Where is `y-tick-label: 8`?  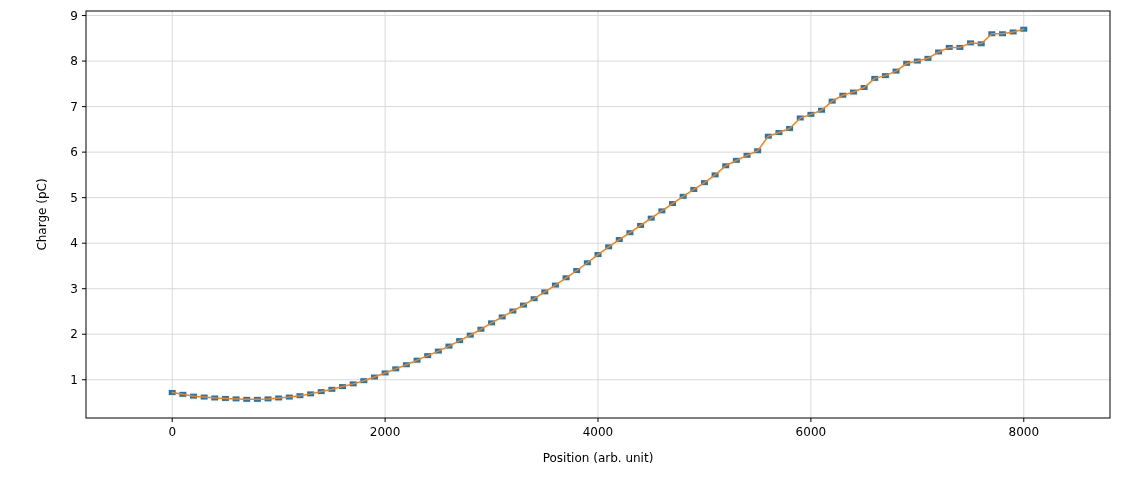
y-tick-label: 8 is located at coordinates (74, 61).